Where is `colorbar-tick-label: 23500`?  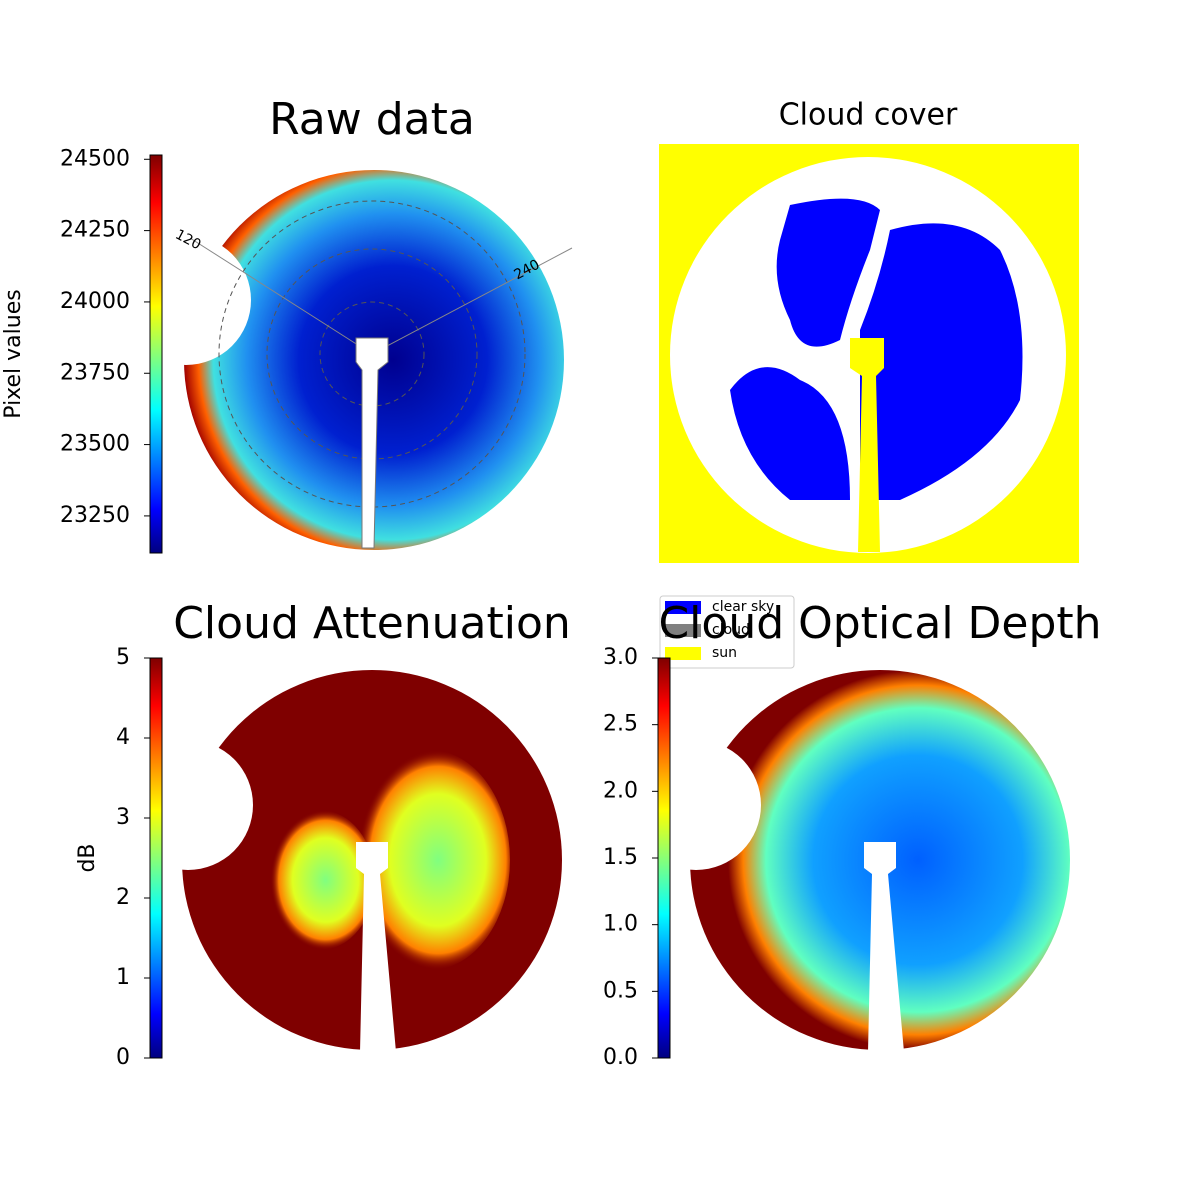
colorbar-tick-label: 23500 is located at coordinates (95, 444).